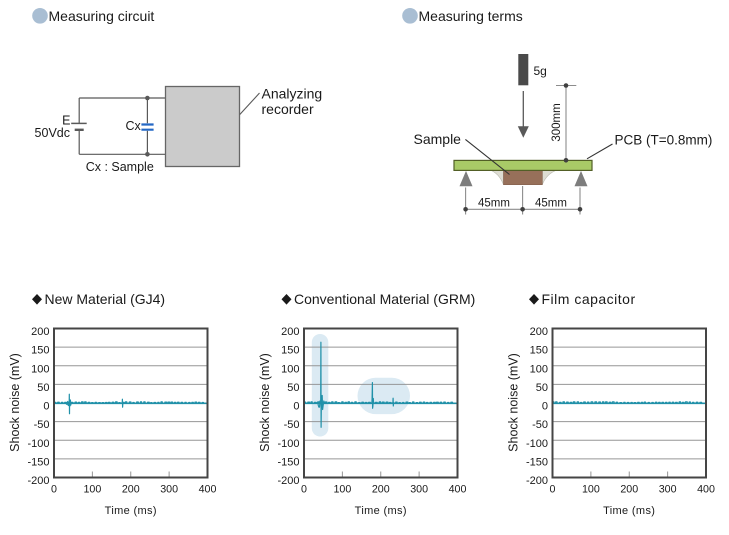  Describe the element at coordinates (589, 299) in the screenshot. I see `svg-text: Film capacitor` at that location.